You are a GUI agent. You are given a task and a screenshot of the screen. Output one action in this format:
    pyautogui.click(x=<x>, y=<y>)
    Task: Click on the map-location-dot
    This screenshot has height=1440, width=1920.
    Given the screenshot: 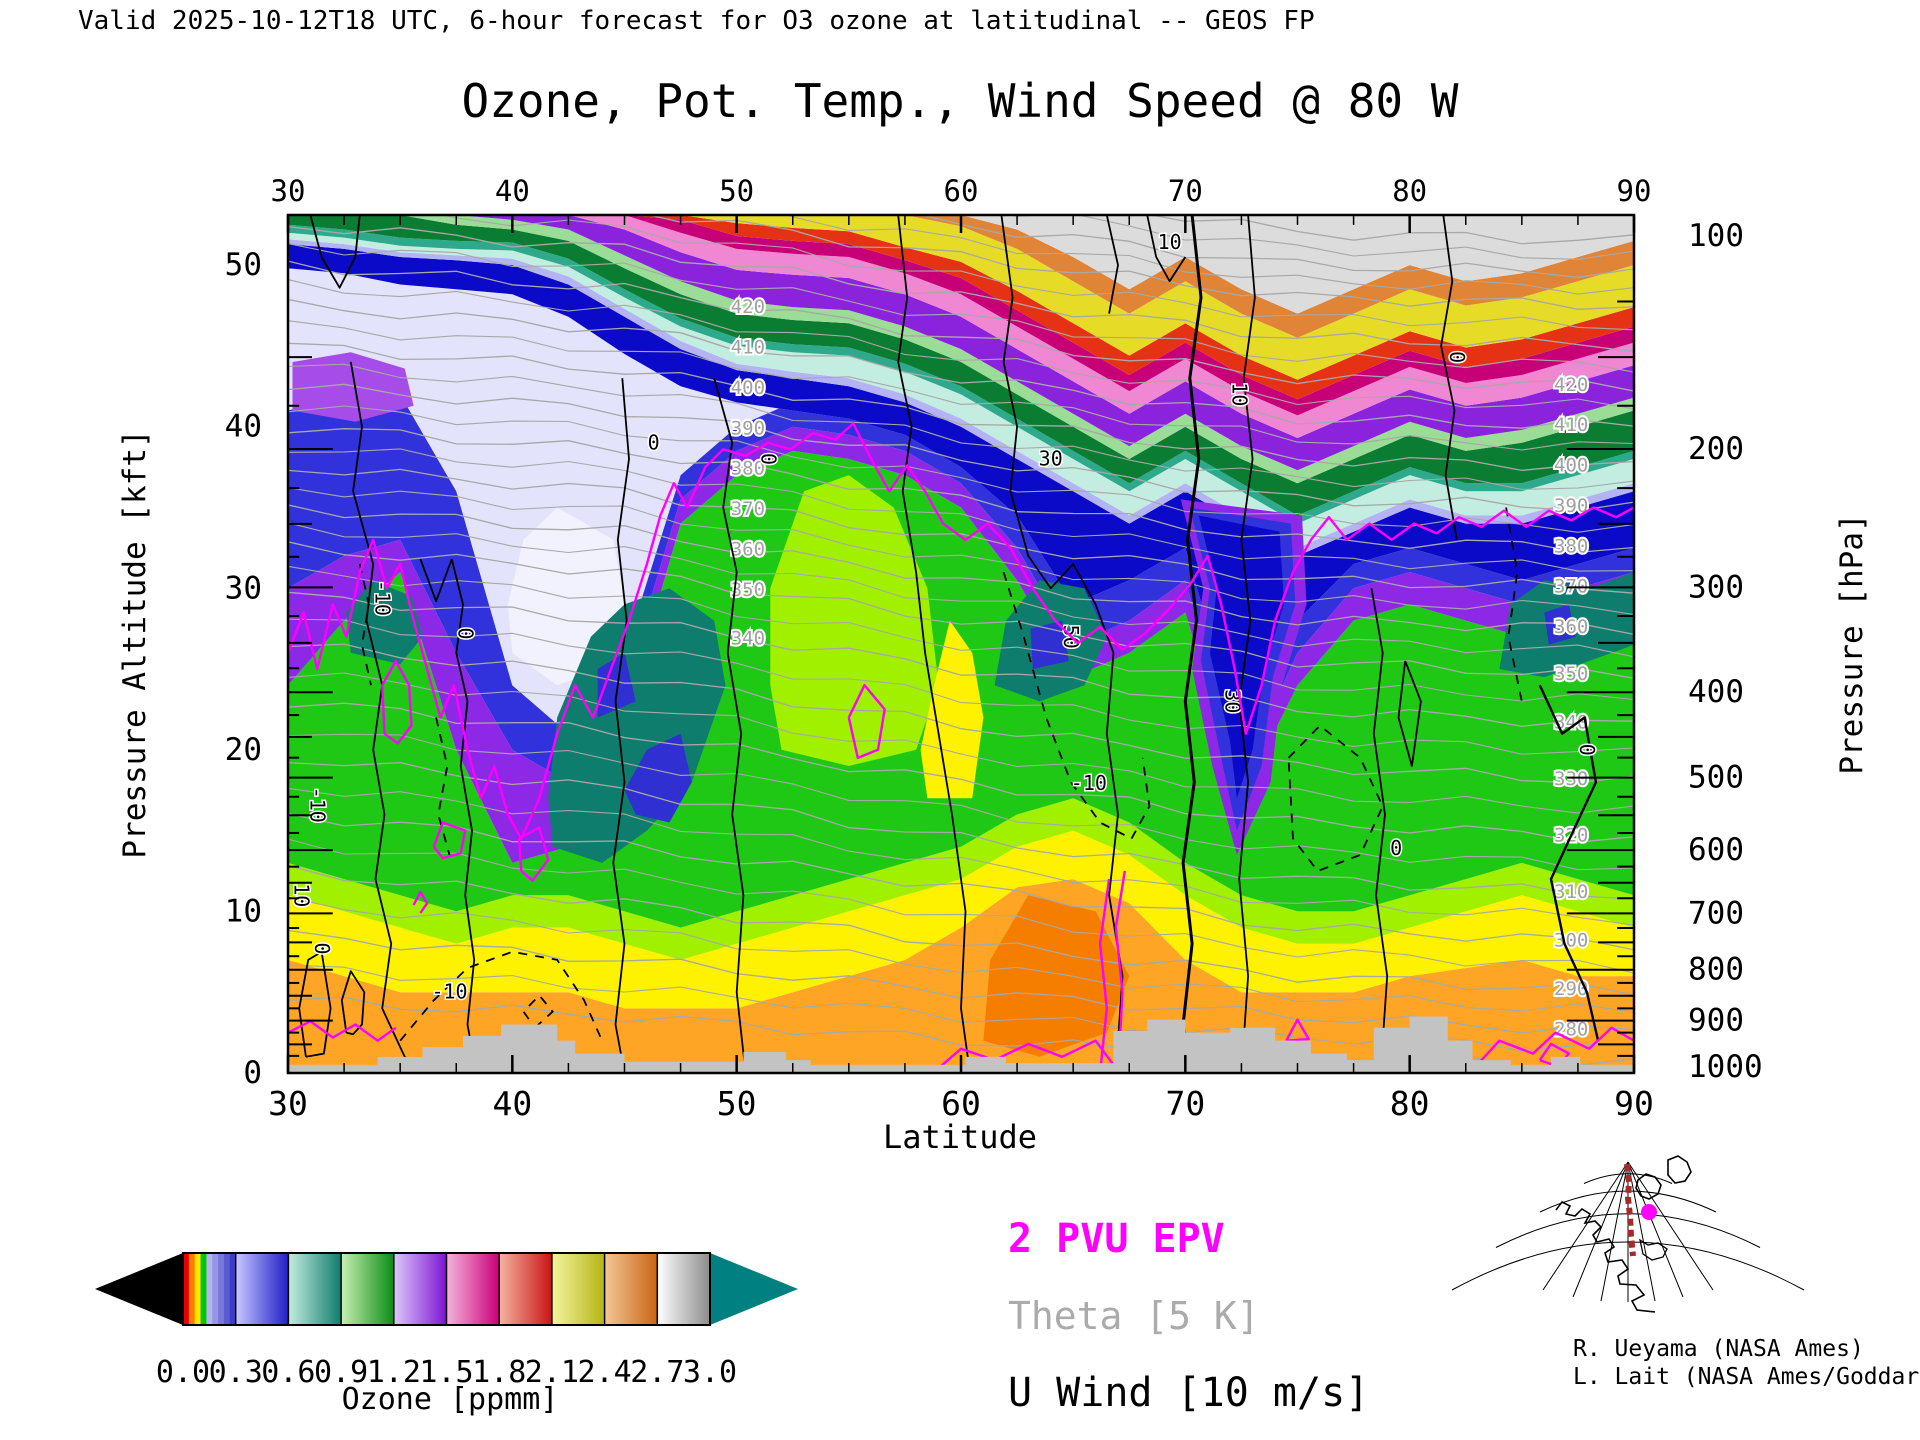 What is the action you would take?
    pyautogui.click(x=1649, y=1212)
    